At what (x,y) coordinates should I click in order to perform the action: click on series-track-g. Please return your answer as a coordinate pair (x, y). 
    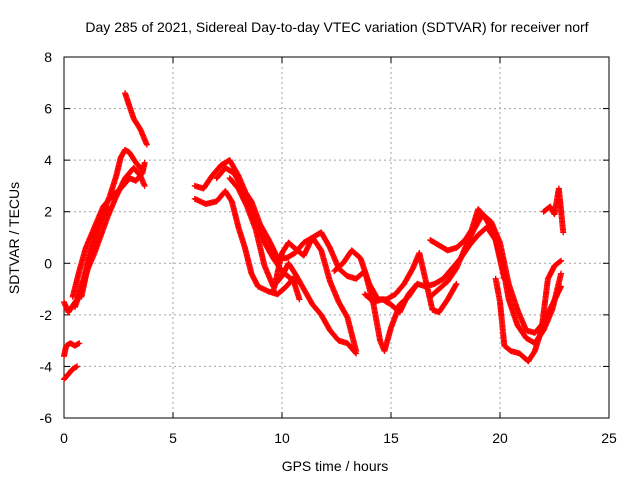
    Looking at the image, I should click on (136, 119).